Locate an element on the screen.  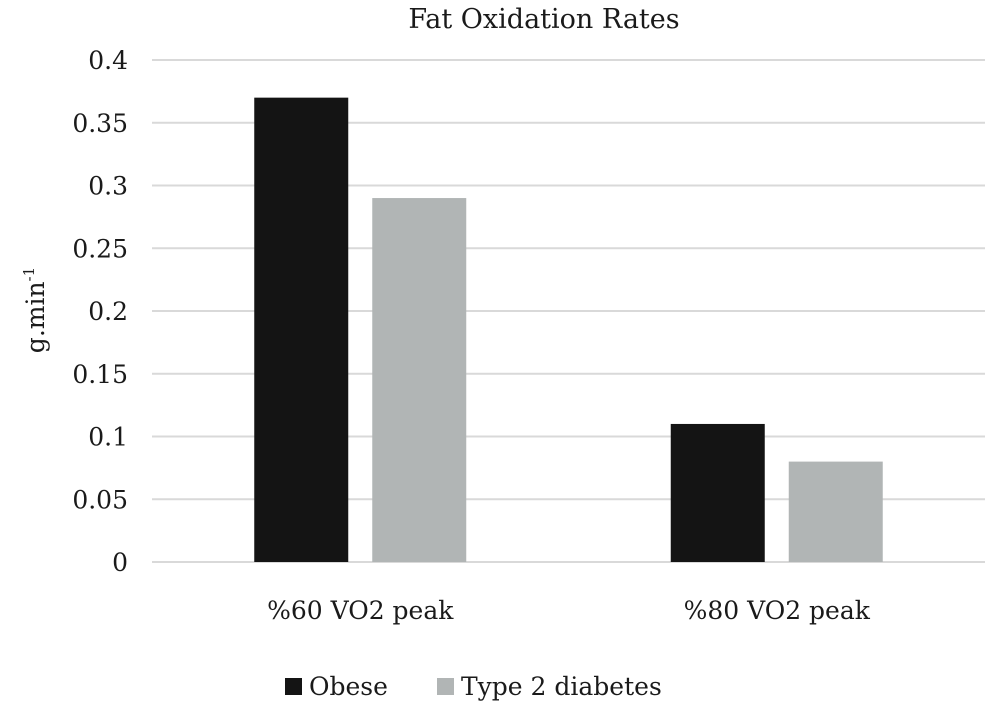
y-tick-label: 0.15 is located at coordinates (100, 374).